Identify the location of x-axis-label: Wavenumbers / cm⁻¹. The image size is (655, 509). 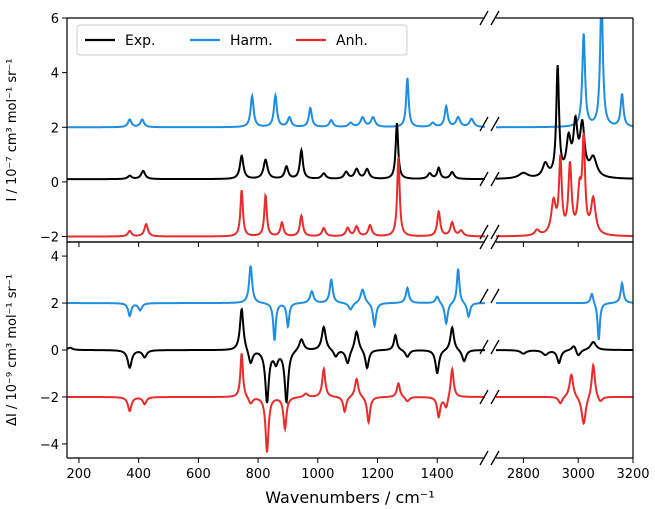
(350, 497).